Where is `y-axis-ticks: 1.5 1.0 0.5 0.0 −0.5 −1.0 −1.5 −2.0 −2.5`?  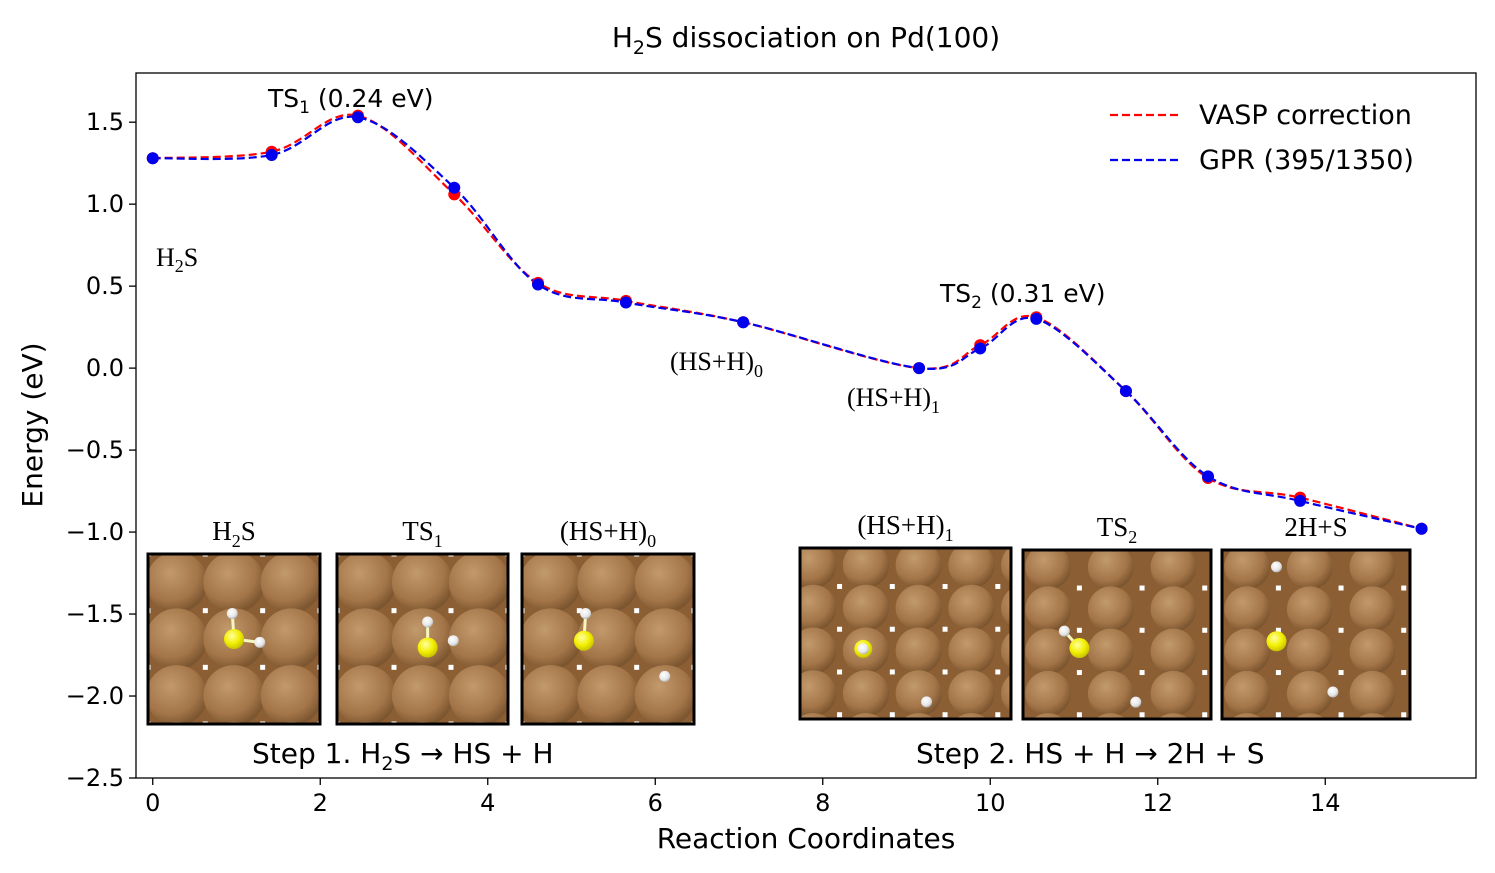 y-axis-ticks: 1.5 1.0 0.5 0.0 −0.5 −1.0 −1.5 −2.0 −2.5 is located at coordinates (101, 450).